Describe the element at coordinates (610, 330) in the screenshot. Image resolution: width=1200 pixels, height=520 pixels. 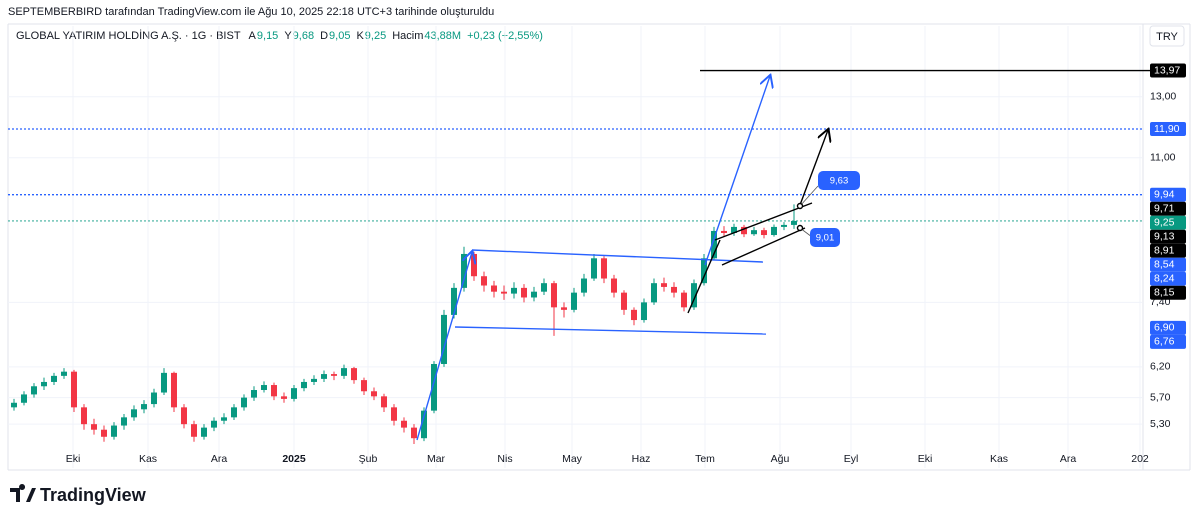
I see `channel-bottom` at that location.